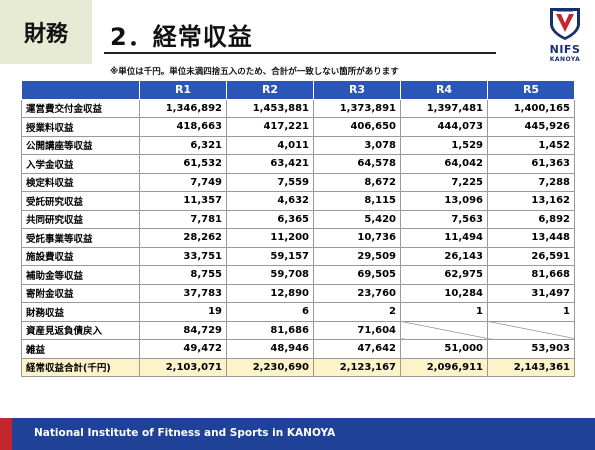 This screenshot has height=450, width=595. Describe the element at coordinates (270, 182) in the screenshot. I see `value-cell: 7,559` at that location.